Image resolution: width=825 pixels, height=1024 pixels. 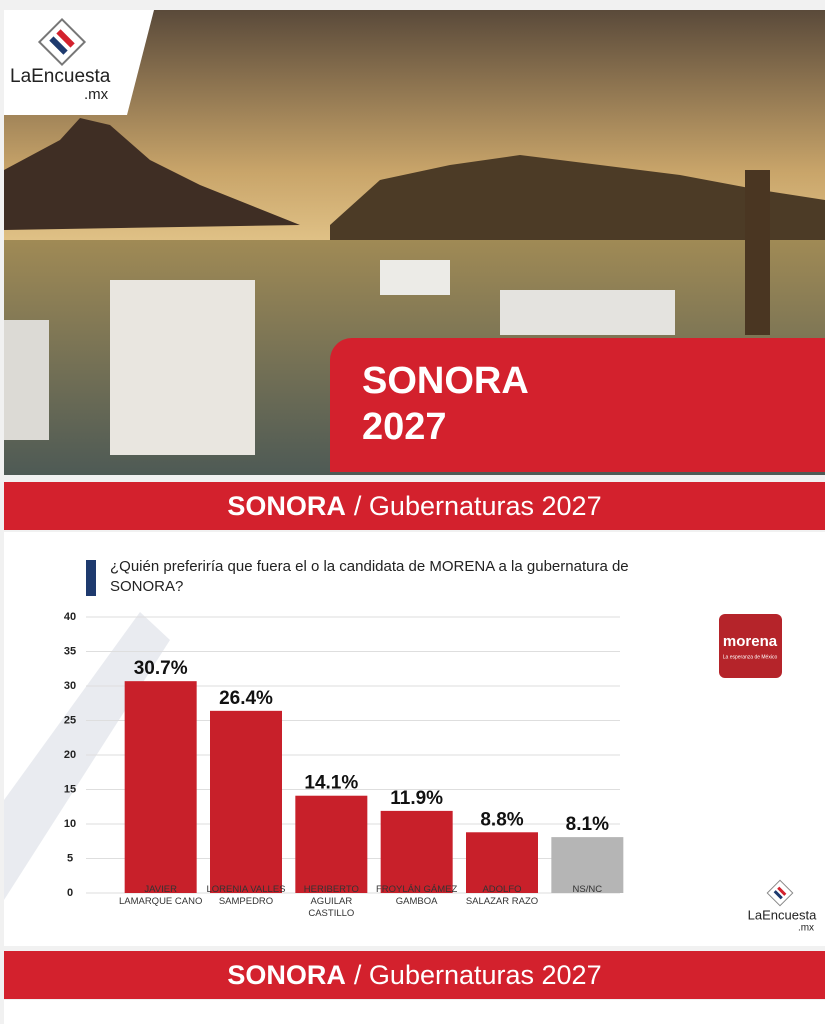 I want to click on x-tick-label: NS/NC, so click(x=587, y=889).